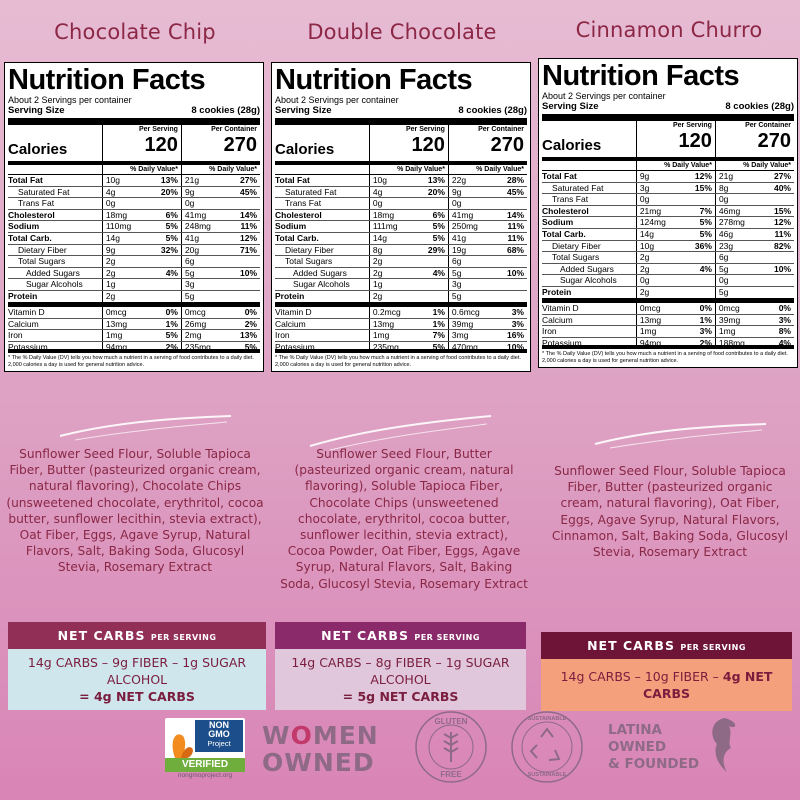  I want to click on container-dv: 11%, so click(515, 226).